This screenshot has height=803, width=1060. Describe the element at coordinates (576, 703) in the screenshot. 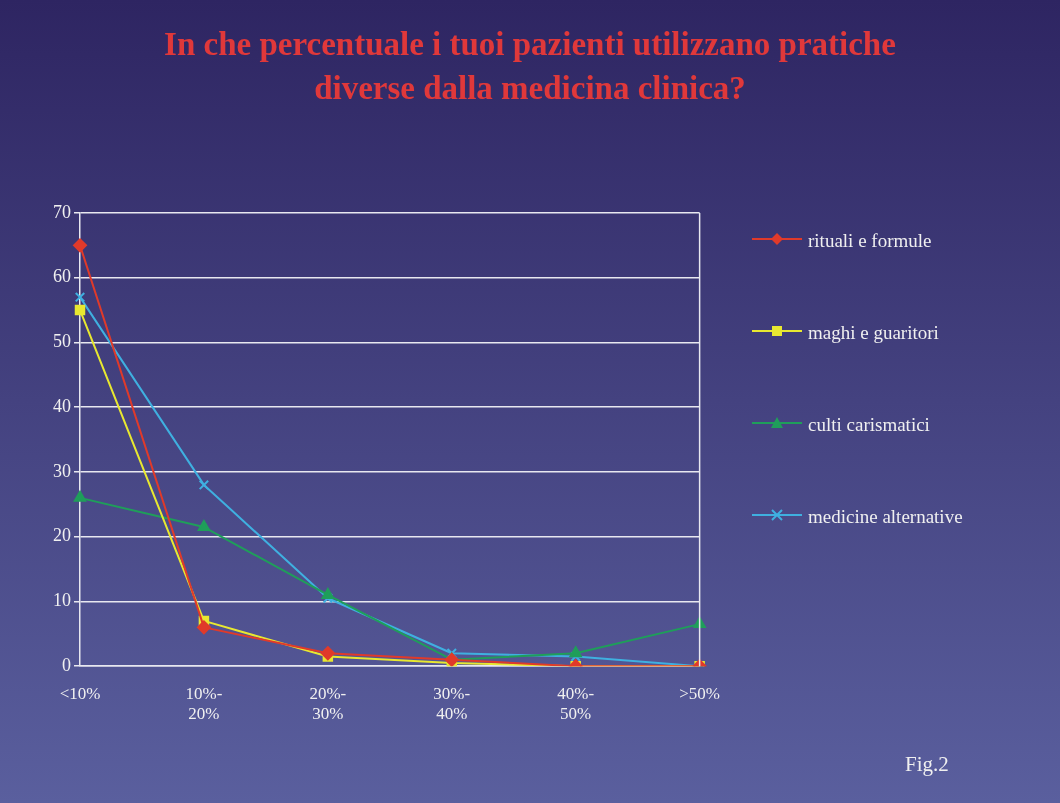

I see `x-tick-label: 40%-50%` at that location.